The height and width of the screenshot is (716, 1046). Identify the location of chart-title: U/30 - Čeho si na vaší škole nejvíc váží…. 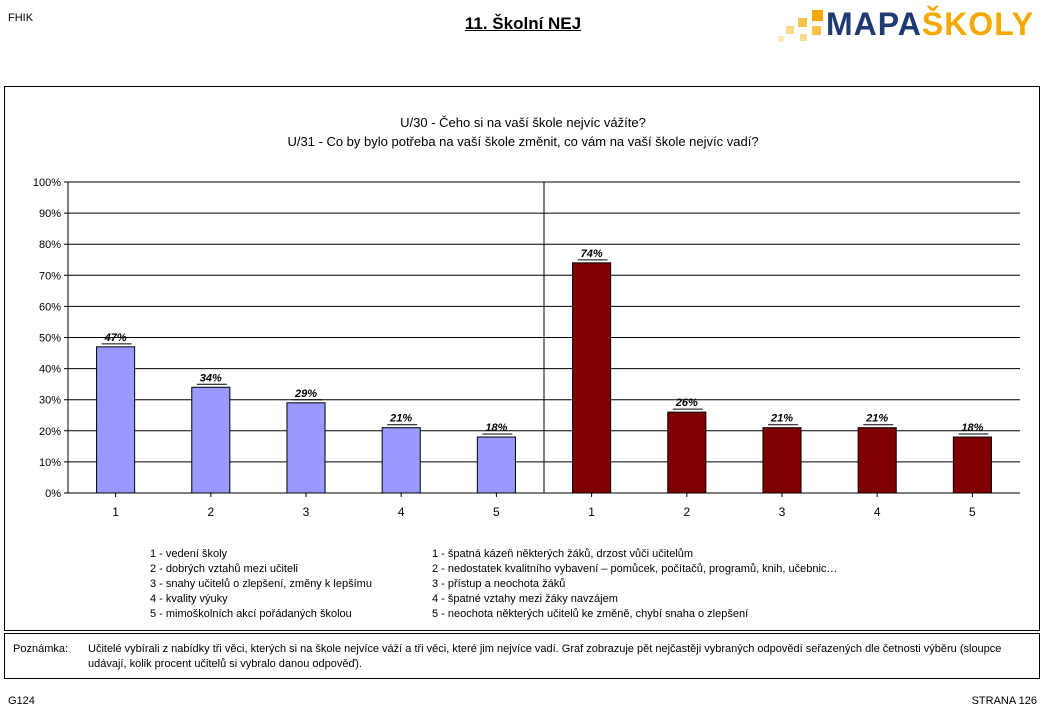
(523, 122).